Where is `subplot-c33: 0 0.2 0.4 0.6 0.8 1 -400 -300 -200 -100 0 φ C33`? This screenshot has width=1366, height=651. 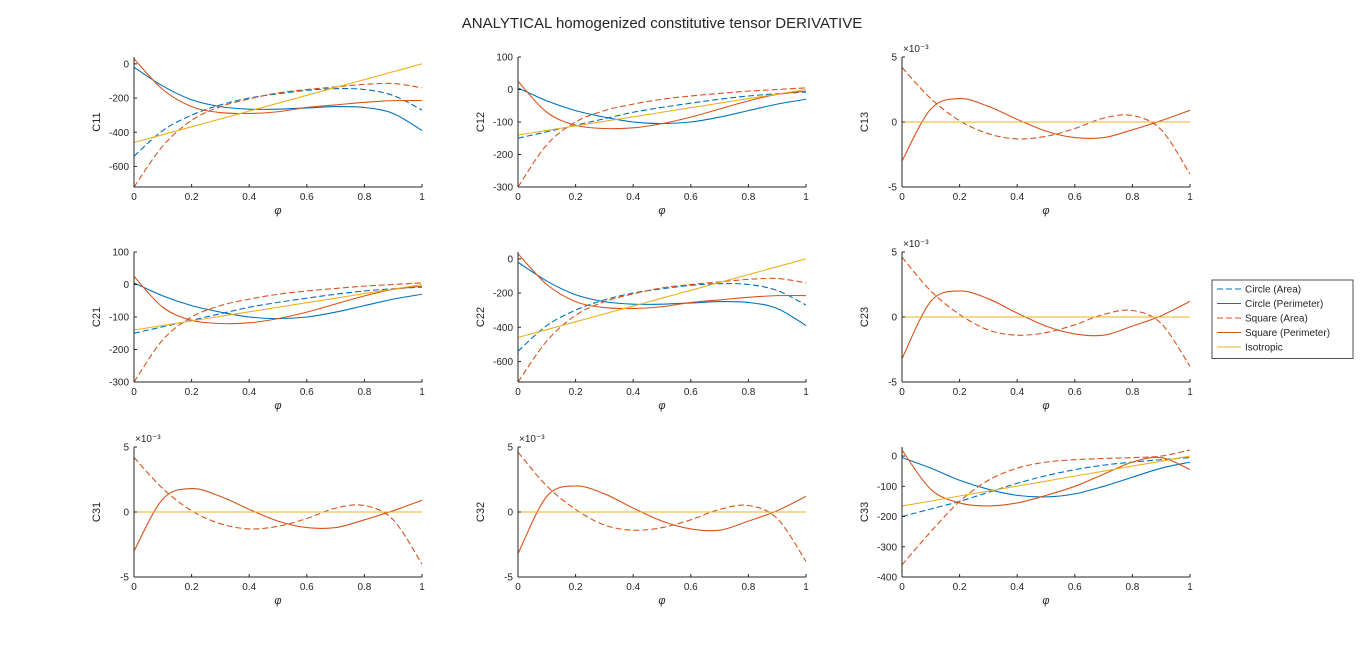 subplot-c33: 0 0.2 0.4 0.6 0.8 1 -400 -300 -200 -100 0 φ C33 is located at coordinates (1026, 527).